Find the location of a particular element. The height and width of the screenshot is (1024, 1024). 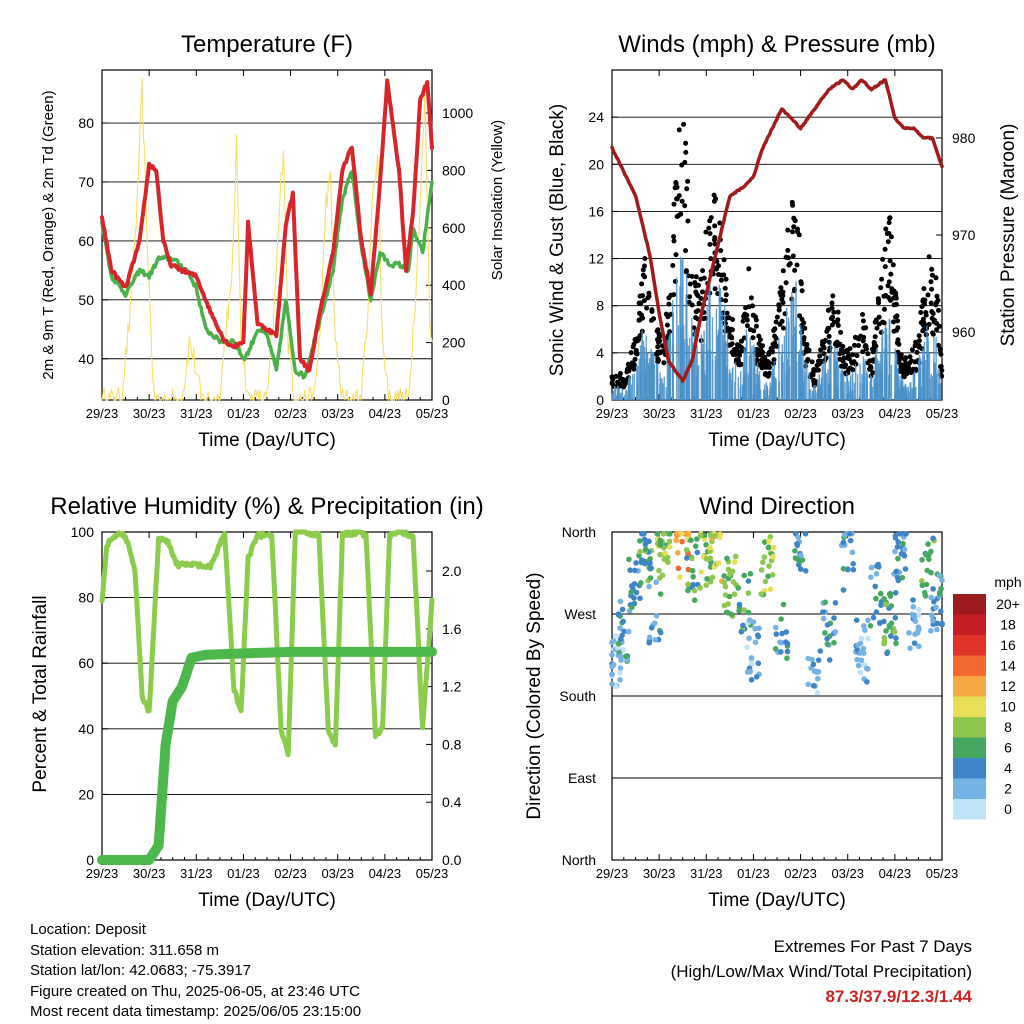

x-tick-label: 02/23 is located at coordinates (290, 413).